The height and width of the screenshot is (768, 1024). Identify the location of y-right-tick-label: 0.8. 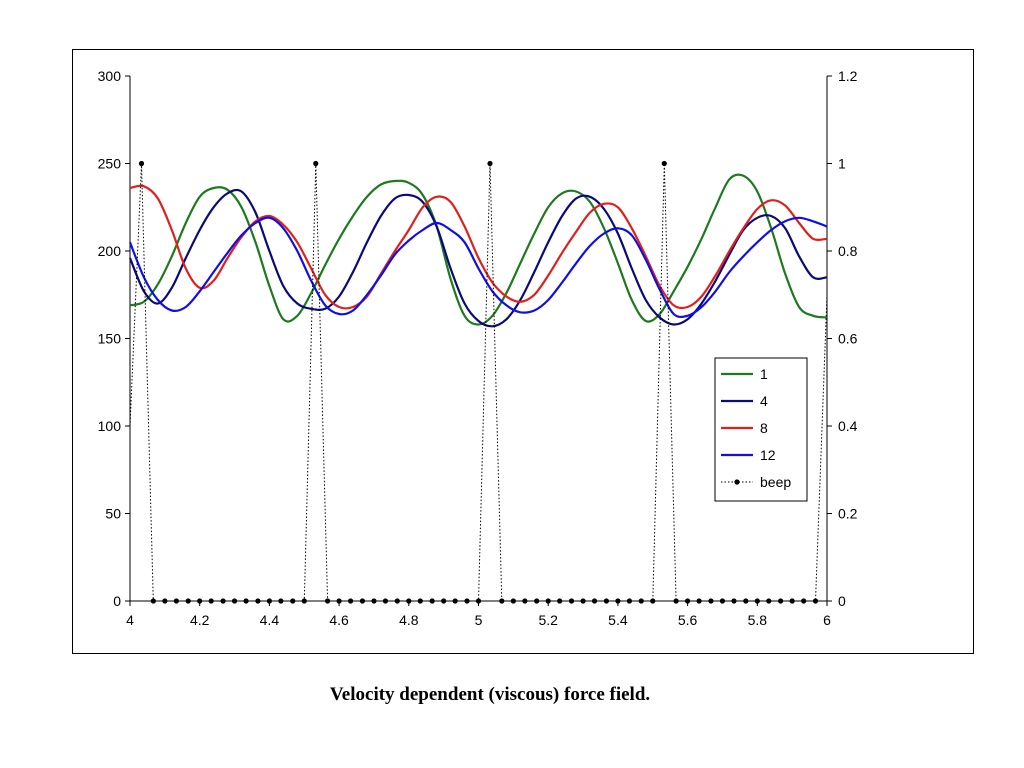
(848, 251).